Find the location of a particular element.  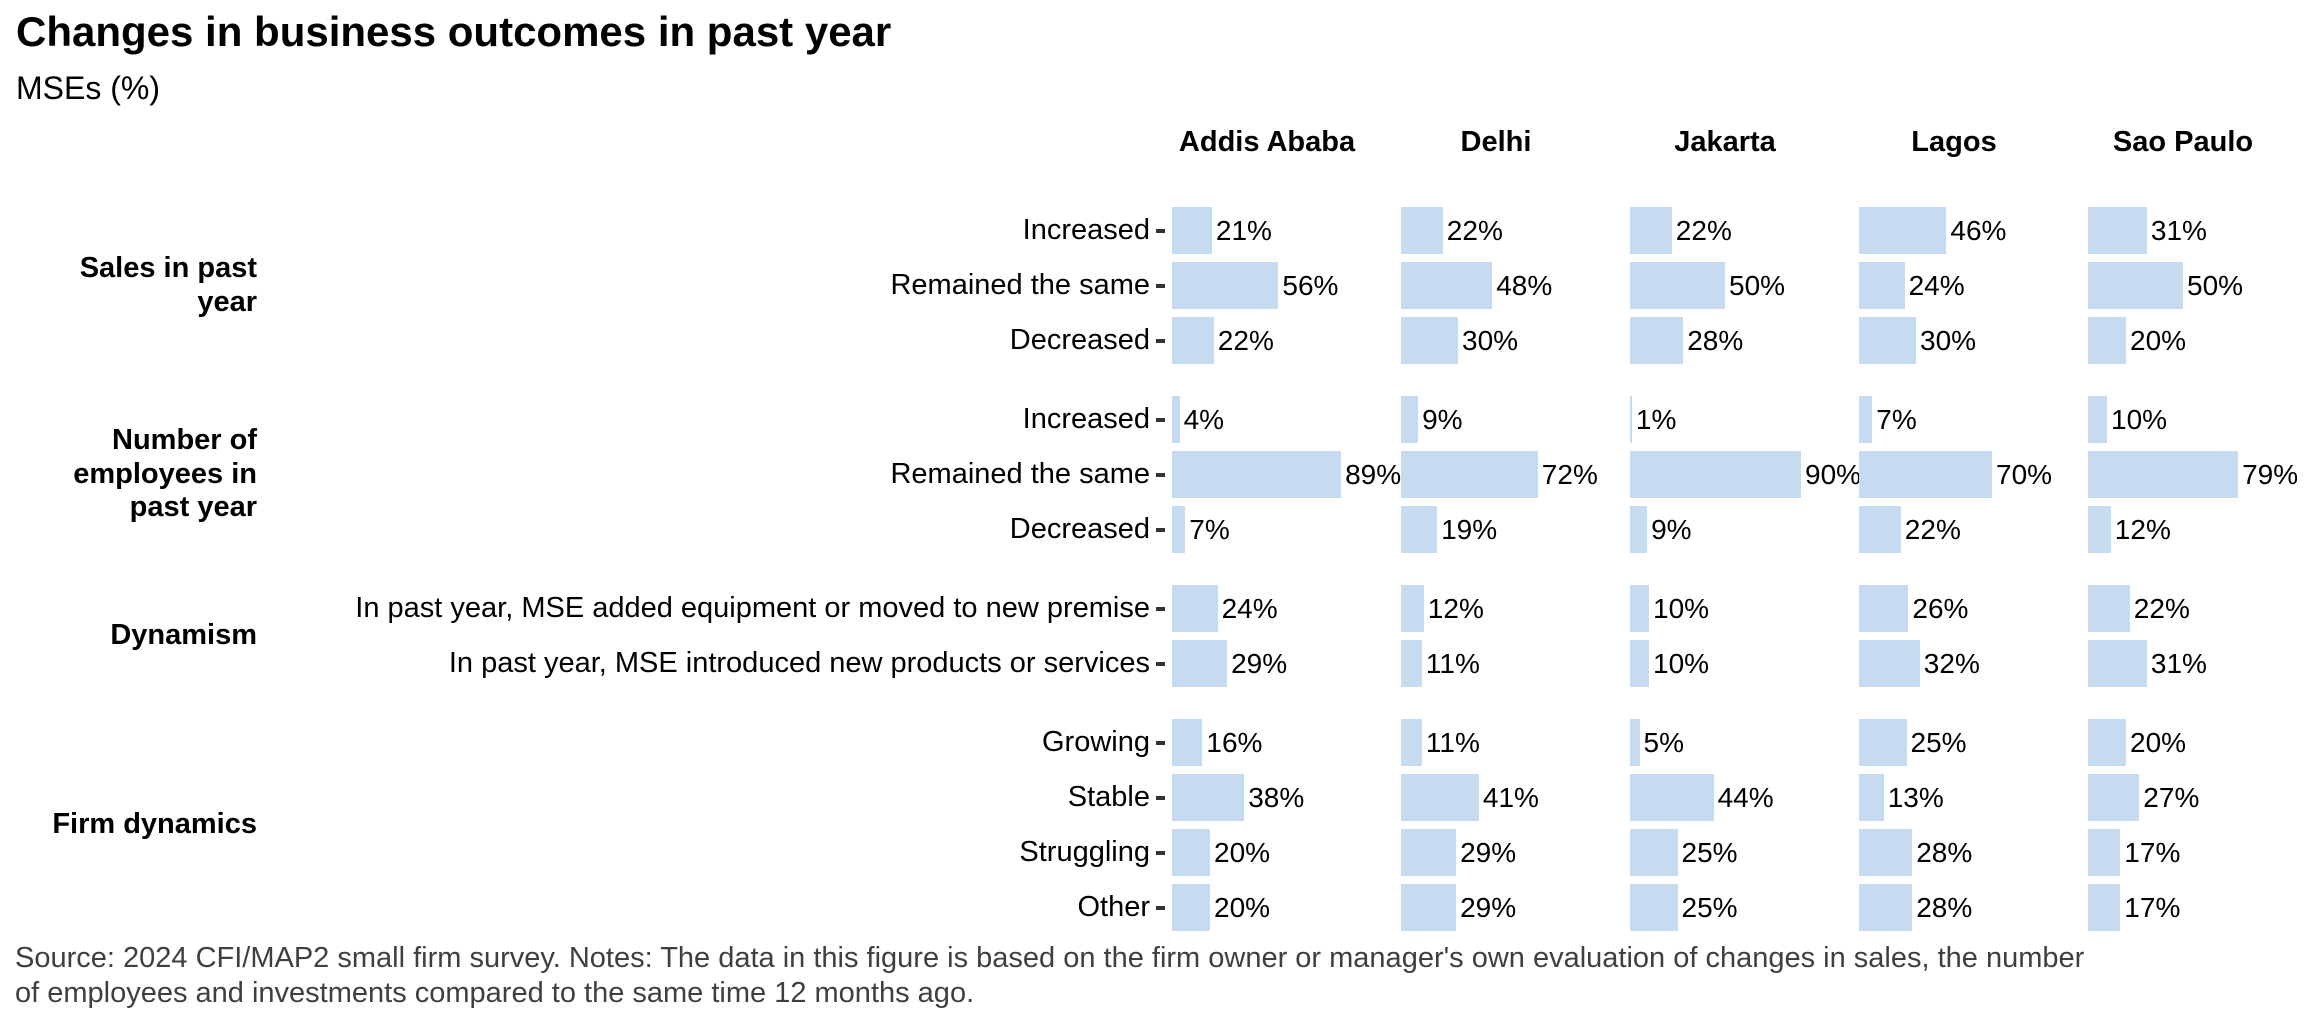

row-label: Struggling is located at coordinates (1084, 852).